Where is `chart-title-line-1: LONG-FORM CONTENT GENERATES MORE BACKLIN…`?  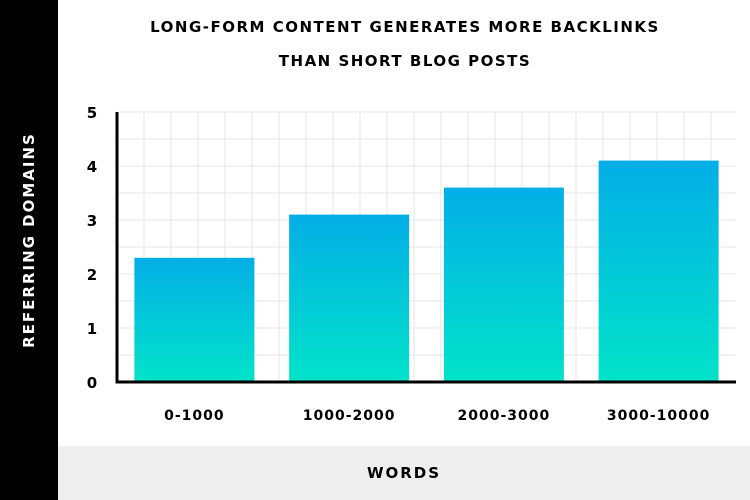 chart-title-line-1: LONG-FORM CONTENT GENERATES MORE BACKLIN… is located at coordinates (405, 27).